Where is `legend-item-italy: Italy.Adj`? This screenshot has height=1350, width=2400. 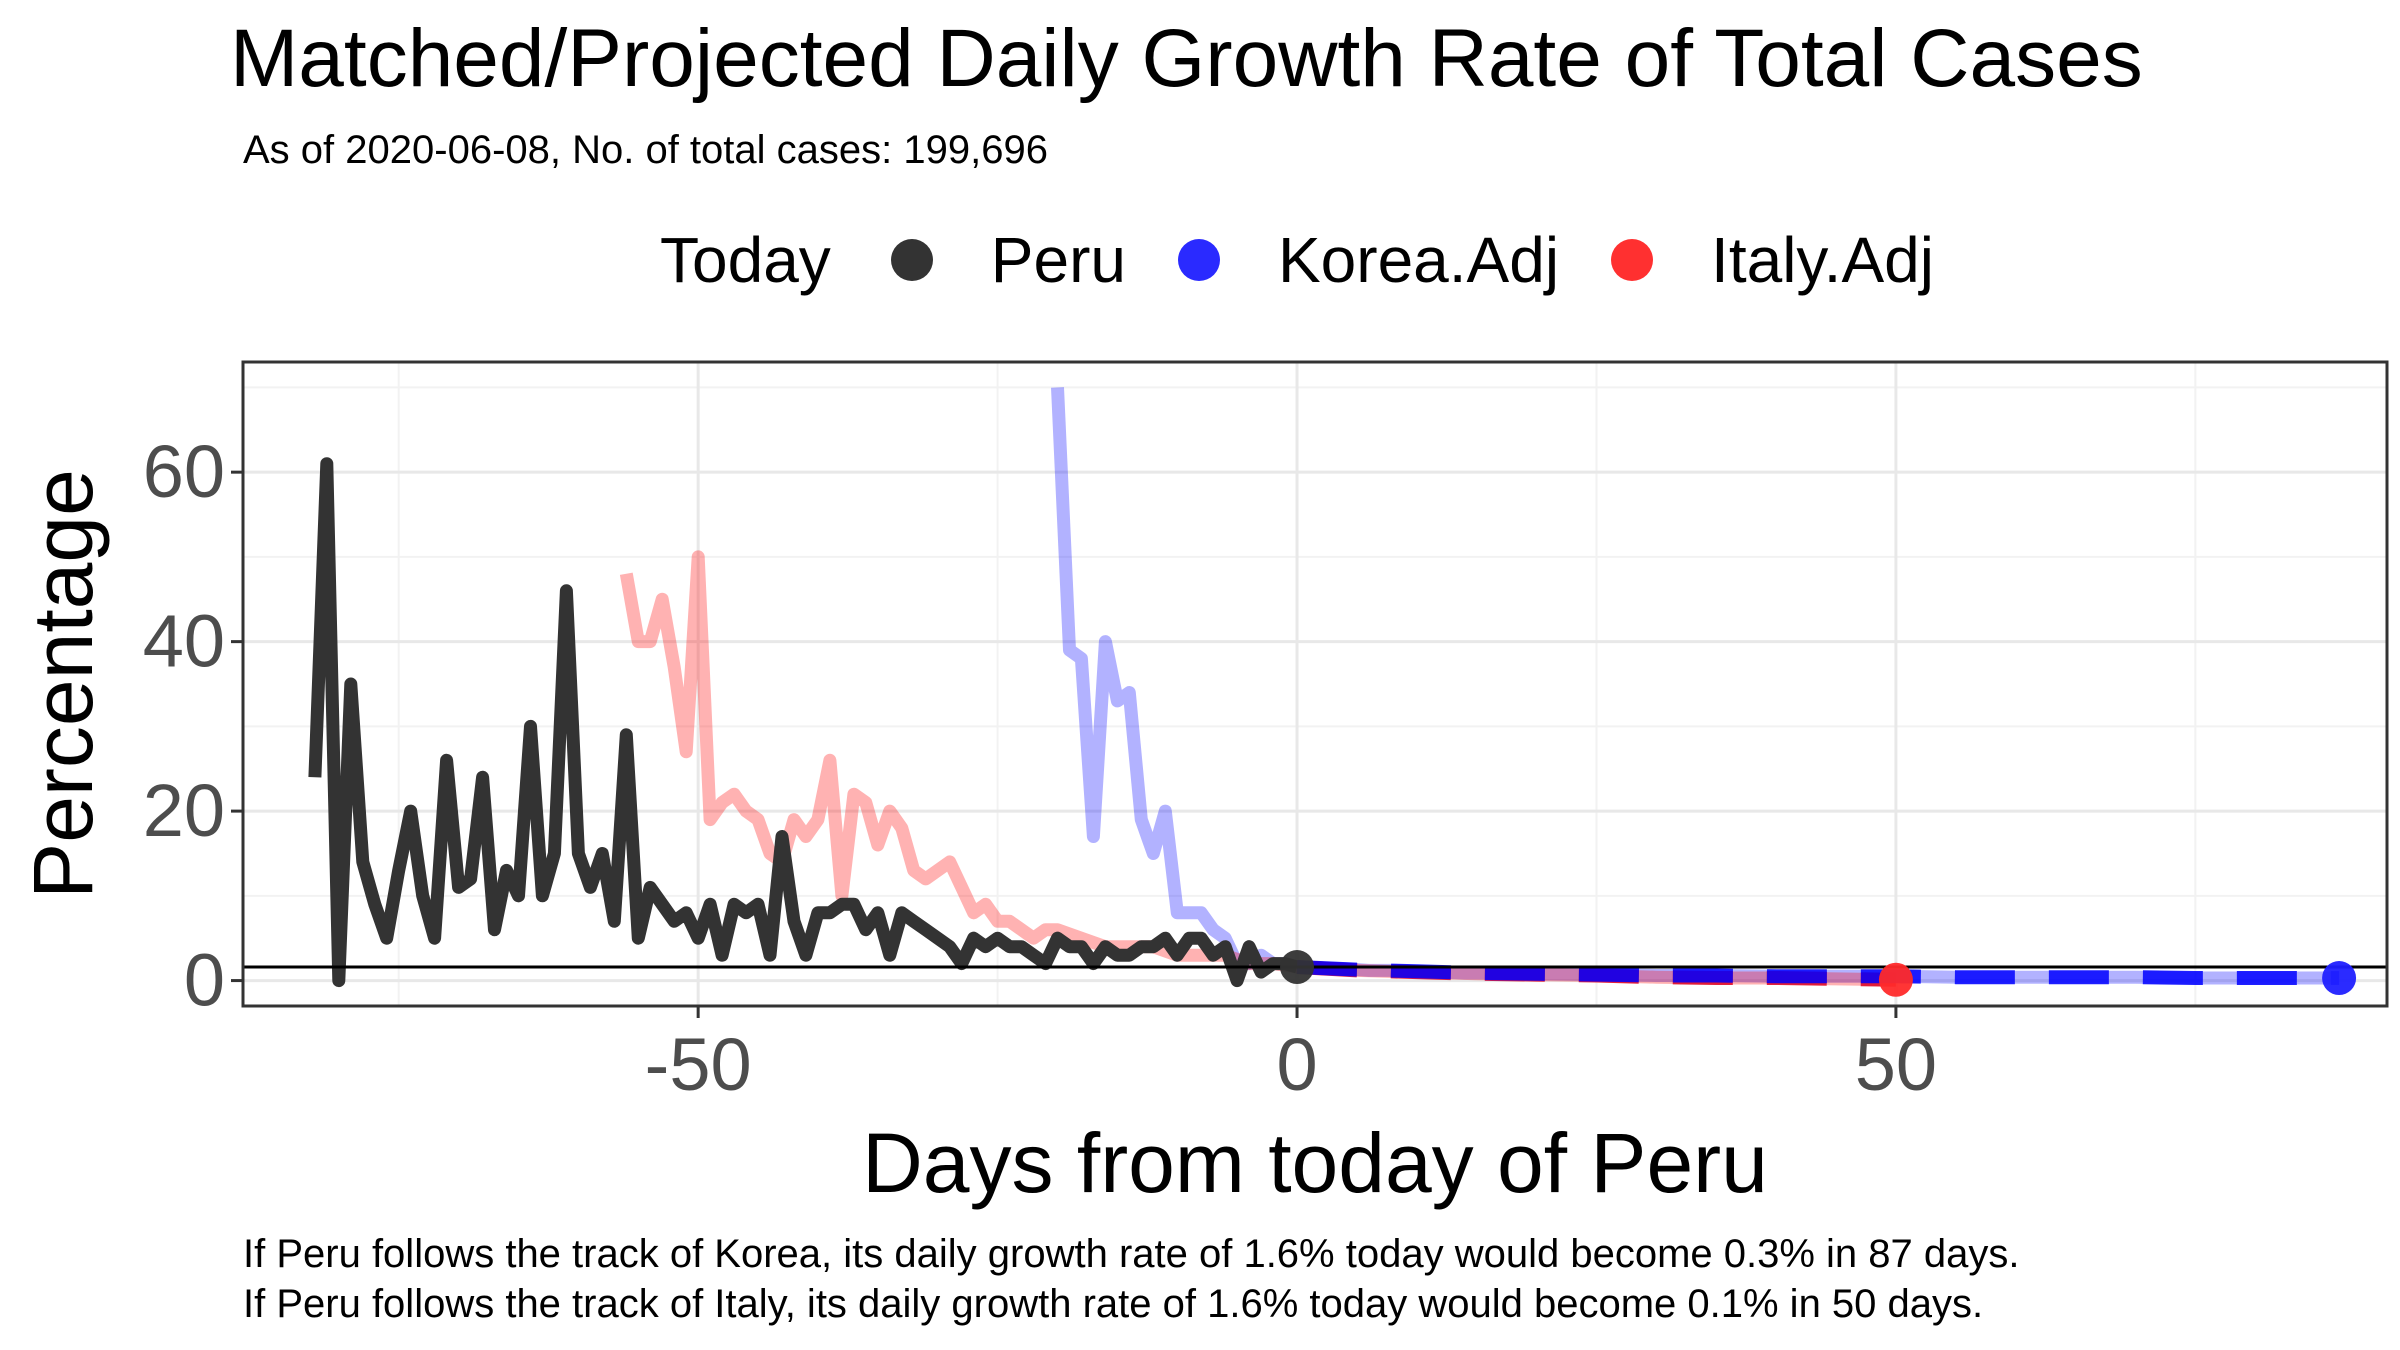 legend-item-italy: Italy.Adj is located at coordinates (1772, 260).